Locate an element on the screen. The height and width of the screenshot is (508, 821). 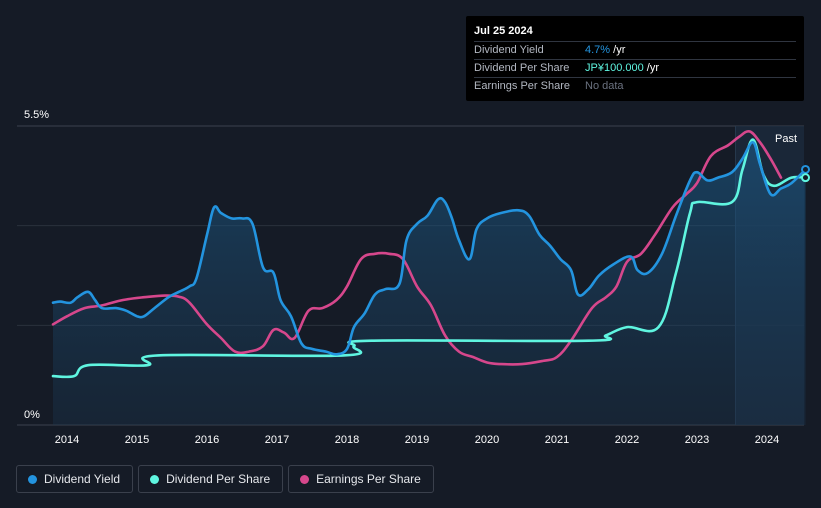
tooltip-value: JP¥100.000 /yr is located at coordinates (622, 68).